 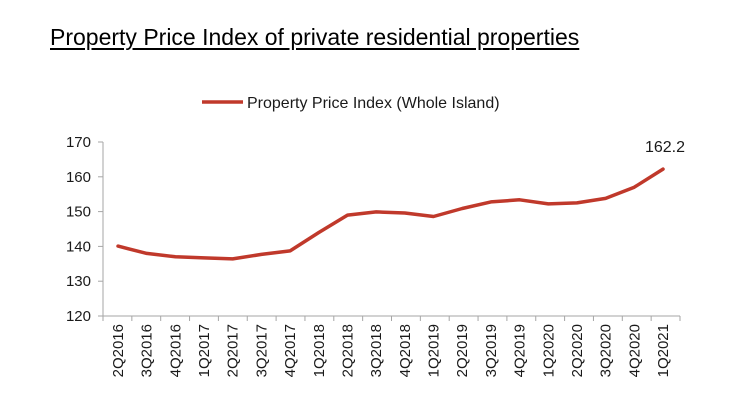 What do you see at coordinates (78, 246) in the screenshot?
I see `y-tick-label: 140` at bounding box center [78, 246].